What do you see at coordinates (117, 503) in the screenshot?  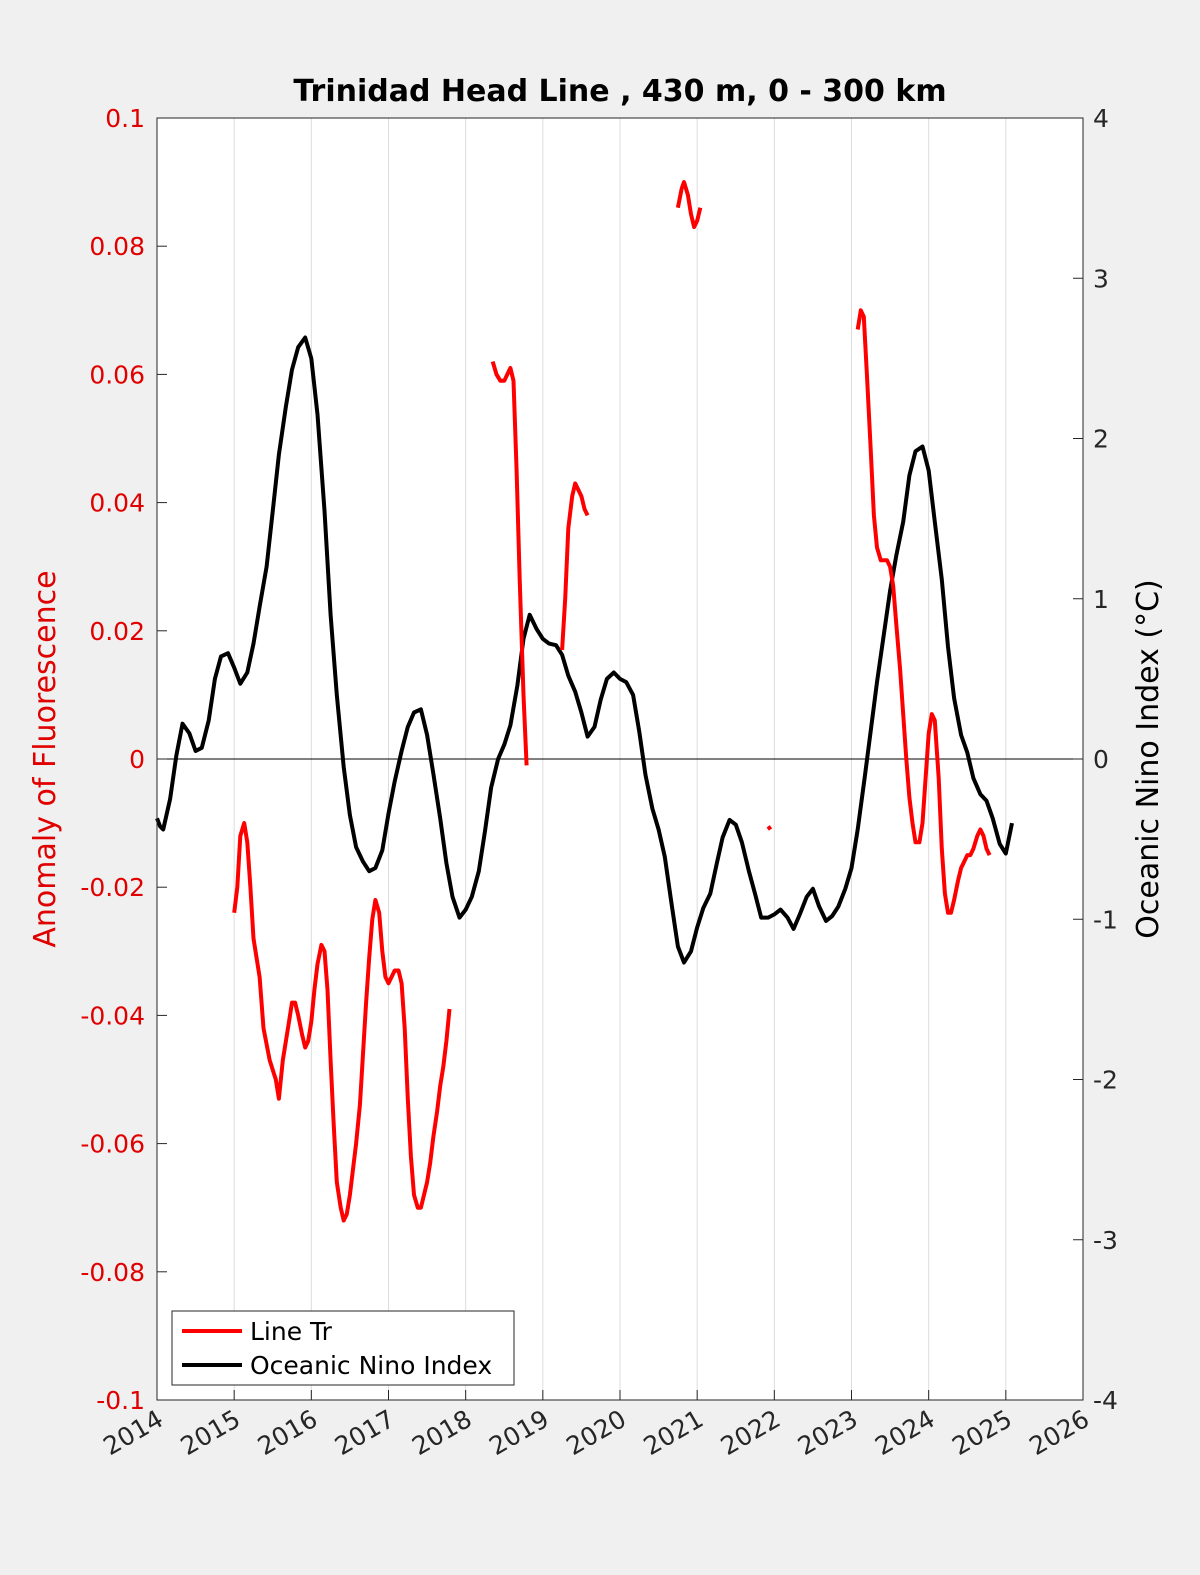 I see `y-left-tick-label-3: 0.04` at bounding box center [117, 503].